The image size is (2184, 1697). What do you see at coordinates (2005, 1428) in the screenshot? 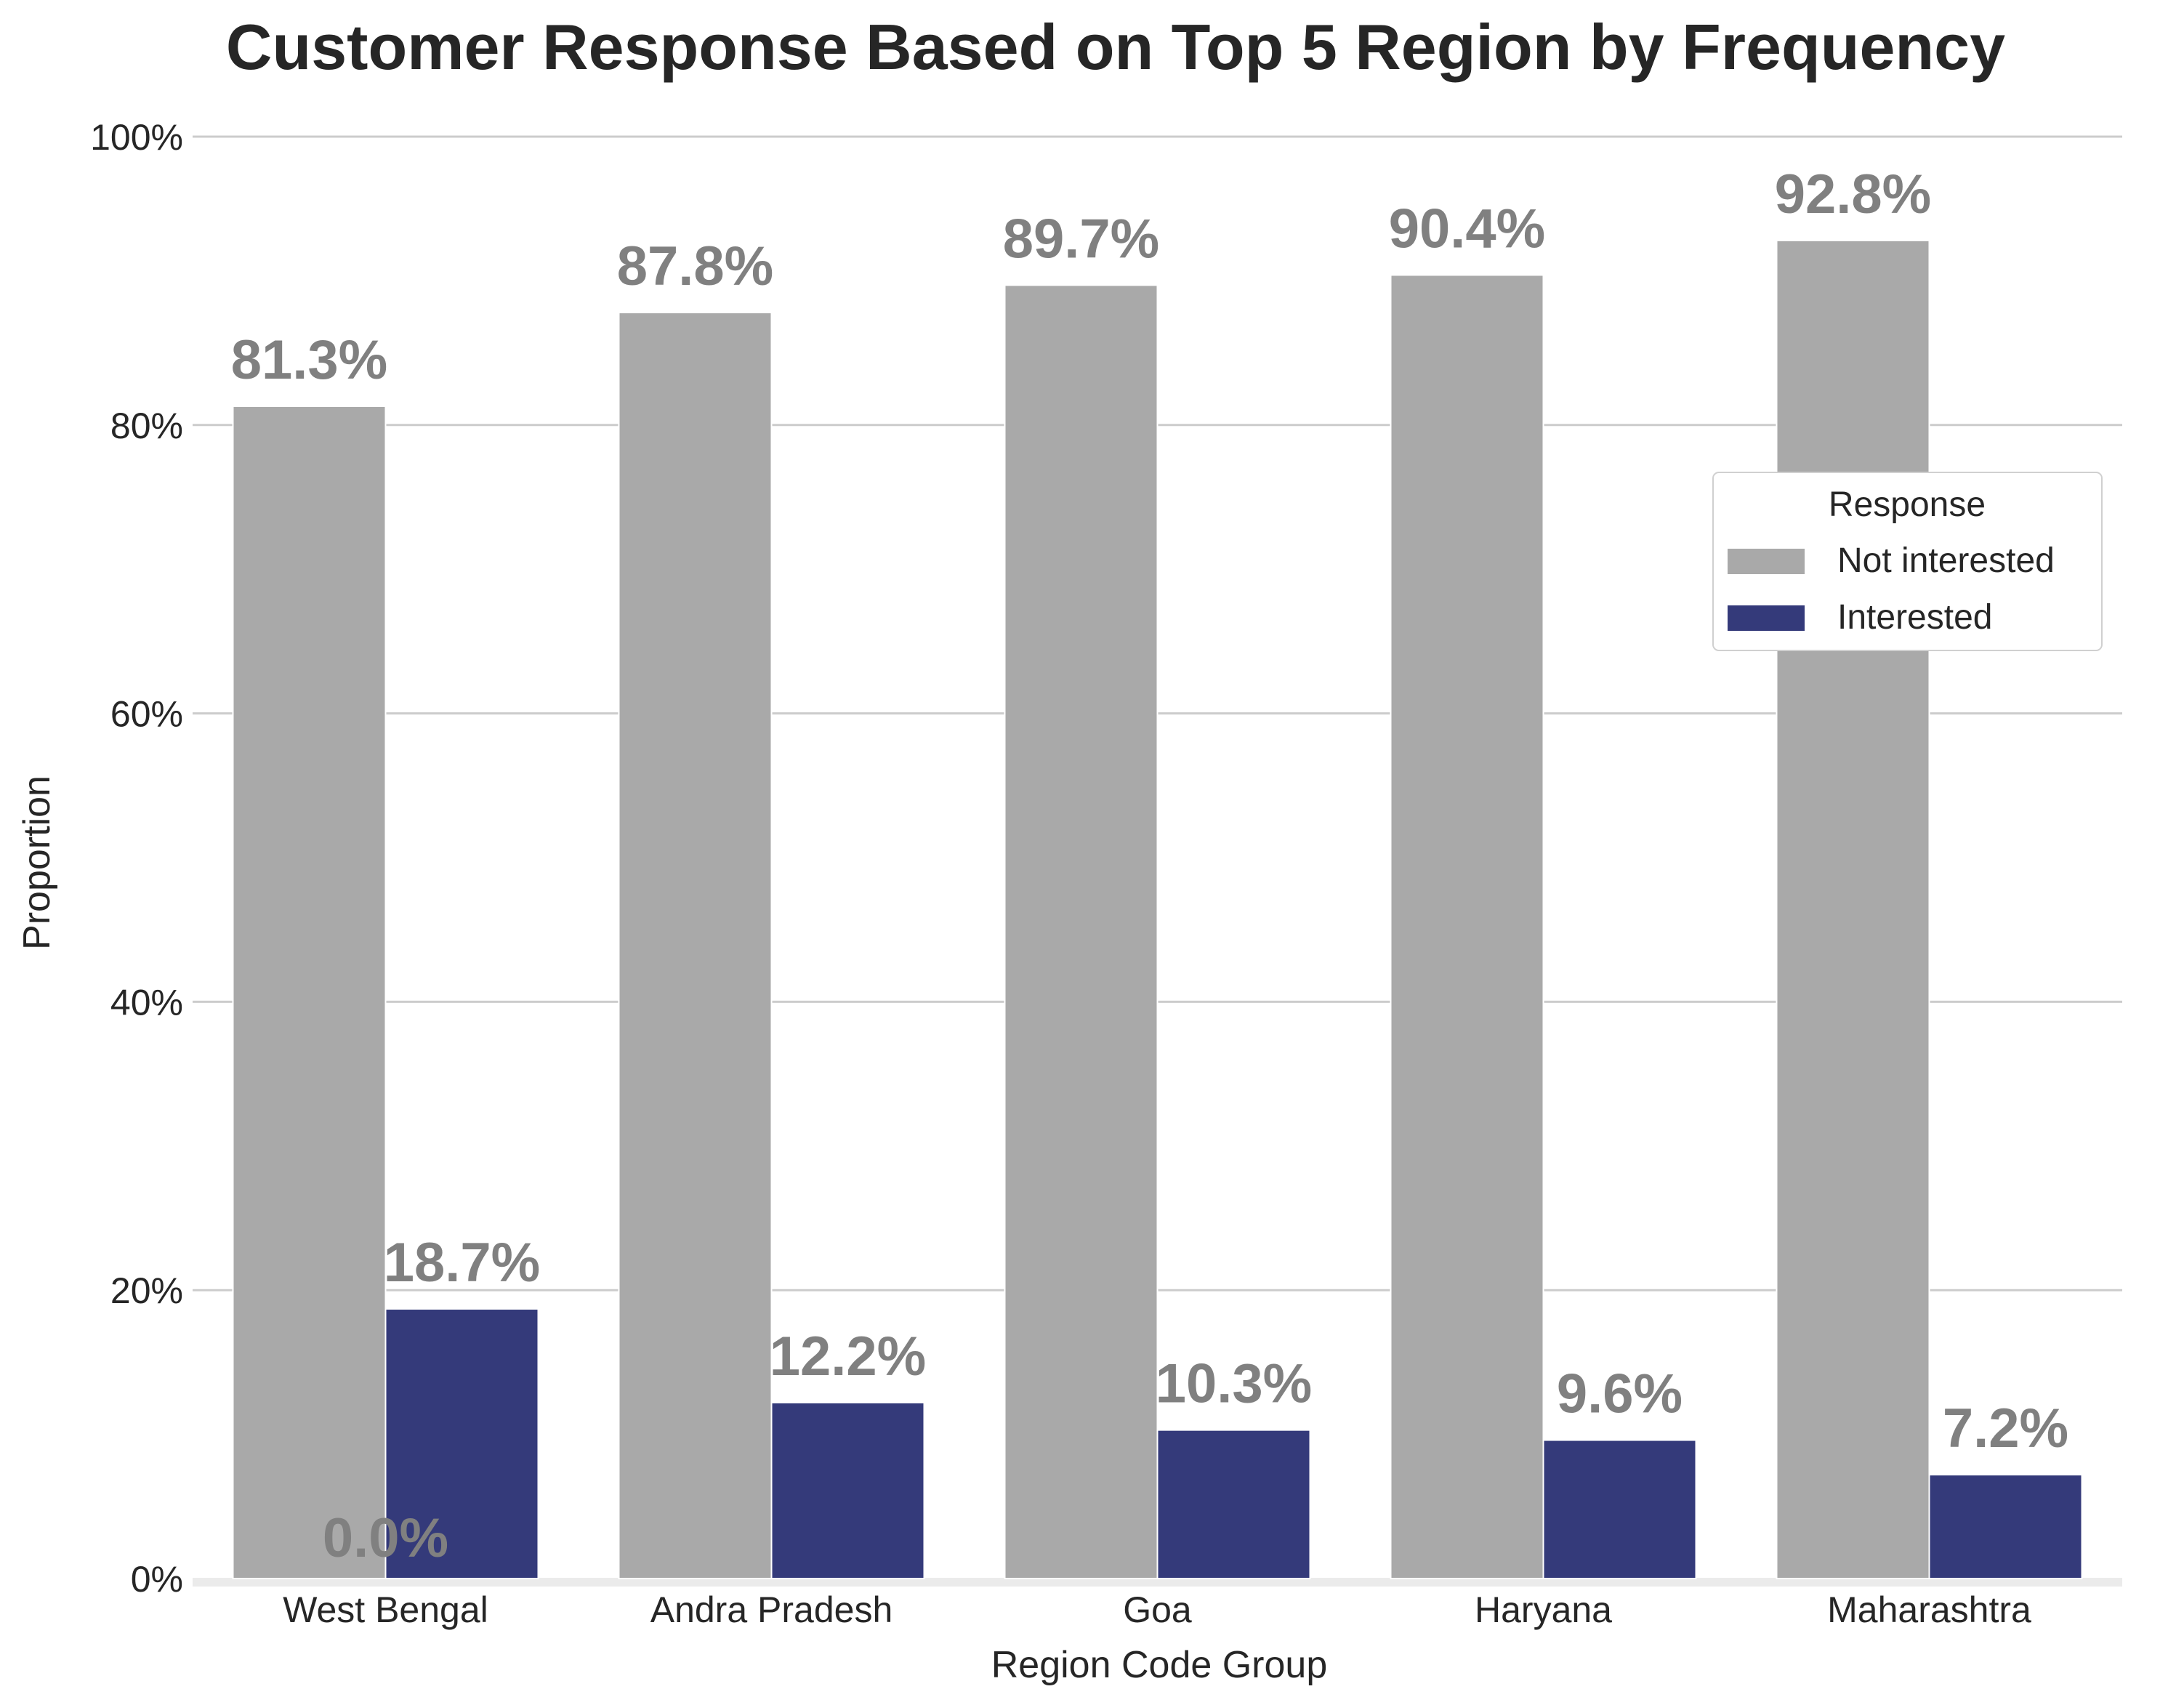
I see `bar-label-interested-maharashtra: 7.2%` at bounding box center [2005, 1428].